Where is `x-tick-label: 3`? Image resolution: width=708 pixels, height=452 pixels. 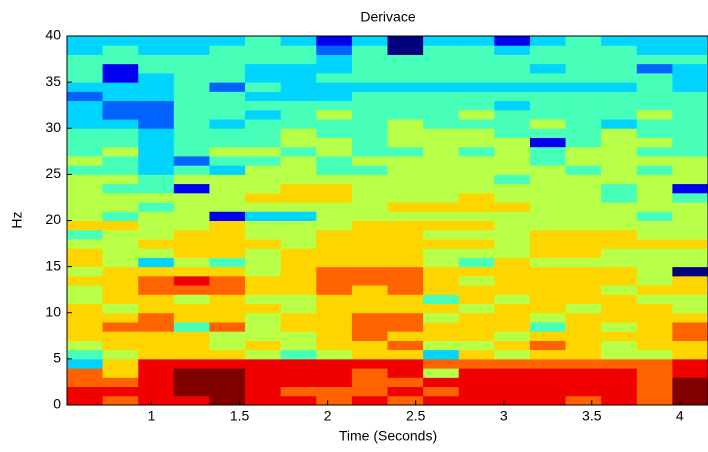 x-tick-label: 3 is located at coordinates (504, 416).